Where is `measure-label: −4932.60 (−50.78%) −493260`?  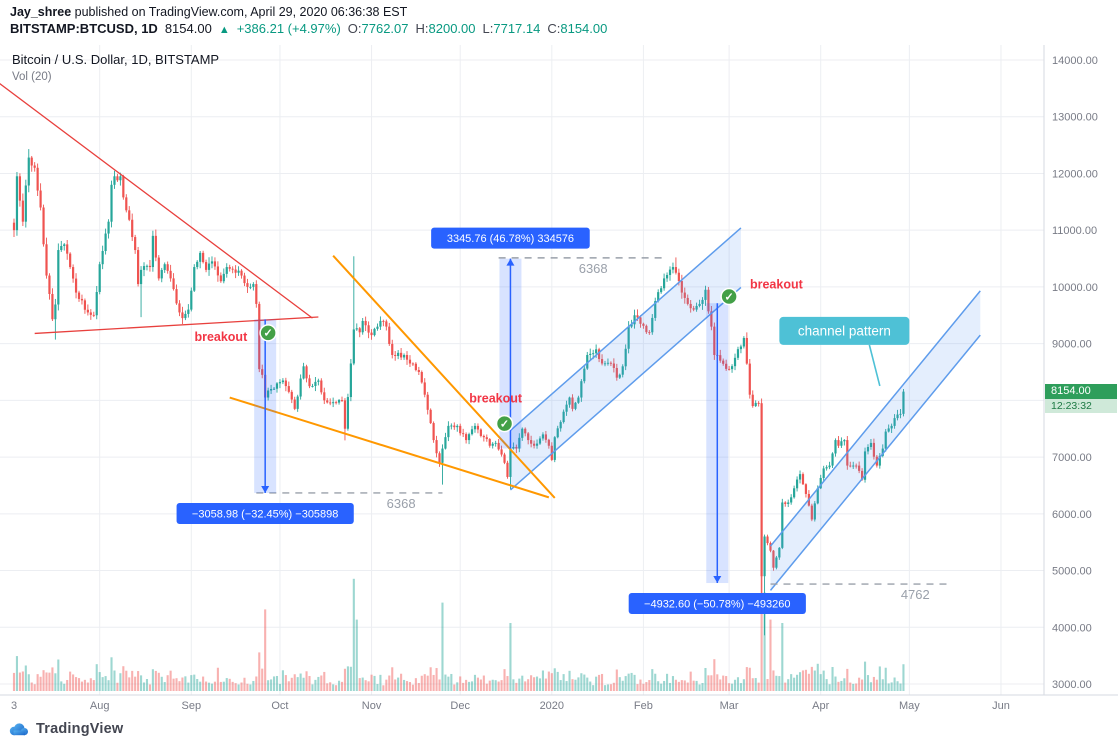 measure-label: −4932.60 (−50.78%) −493260 is located at coordinates (717, 605).